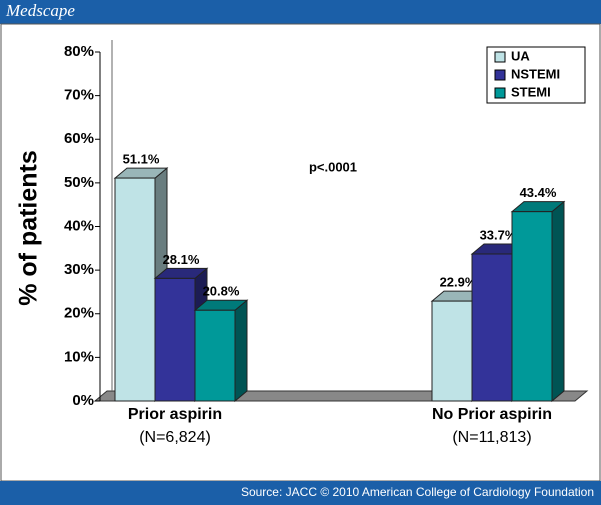  I want to click on x-tick-note: (N=6,824), so click(175, 437).